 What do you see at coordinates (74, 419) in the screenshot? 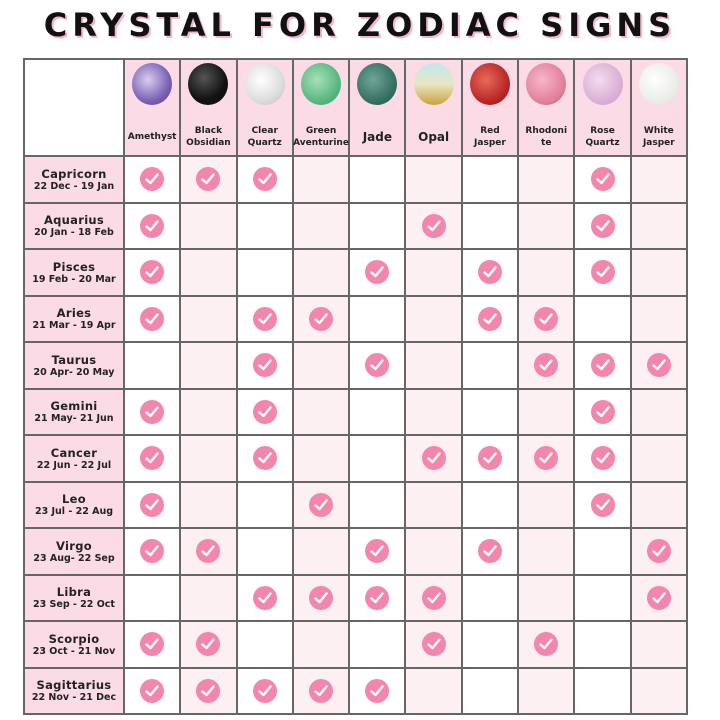
I see `sign-dates: 21 May- 21 Jun` at bounding box center [74, 419].